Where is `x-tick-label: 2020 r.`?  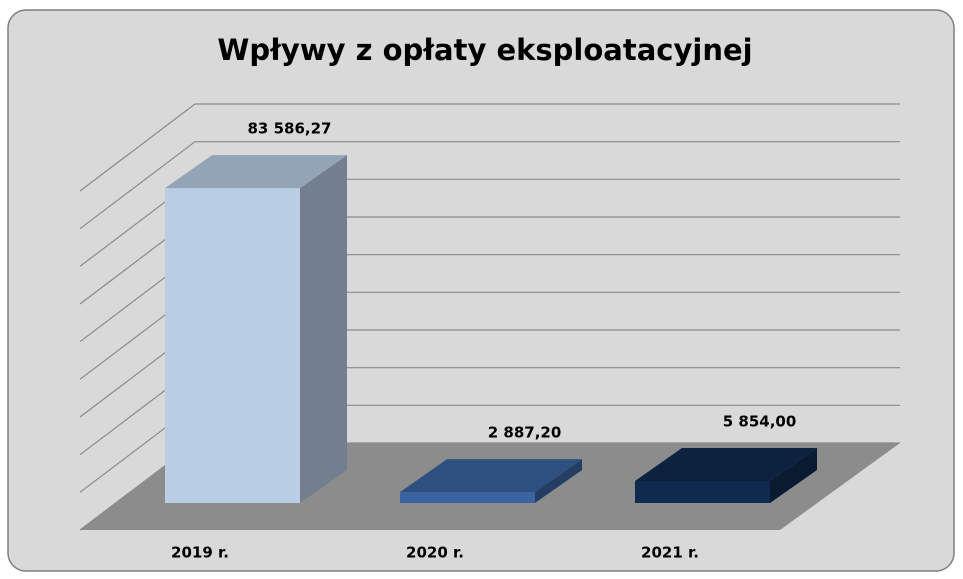 x-tick-label: 2020 r. is located at coordinates (435, 553).